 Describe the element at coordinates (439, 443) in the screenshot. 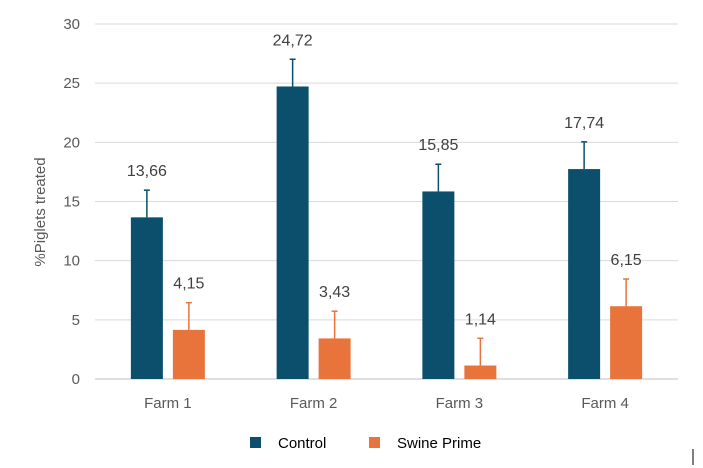

I see `legend-label: Swine Prime` at that location.